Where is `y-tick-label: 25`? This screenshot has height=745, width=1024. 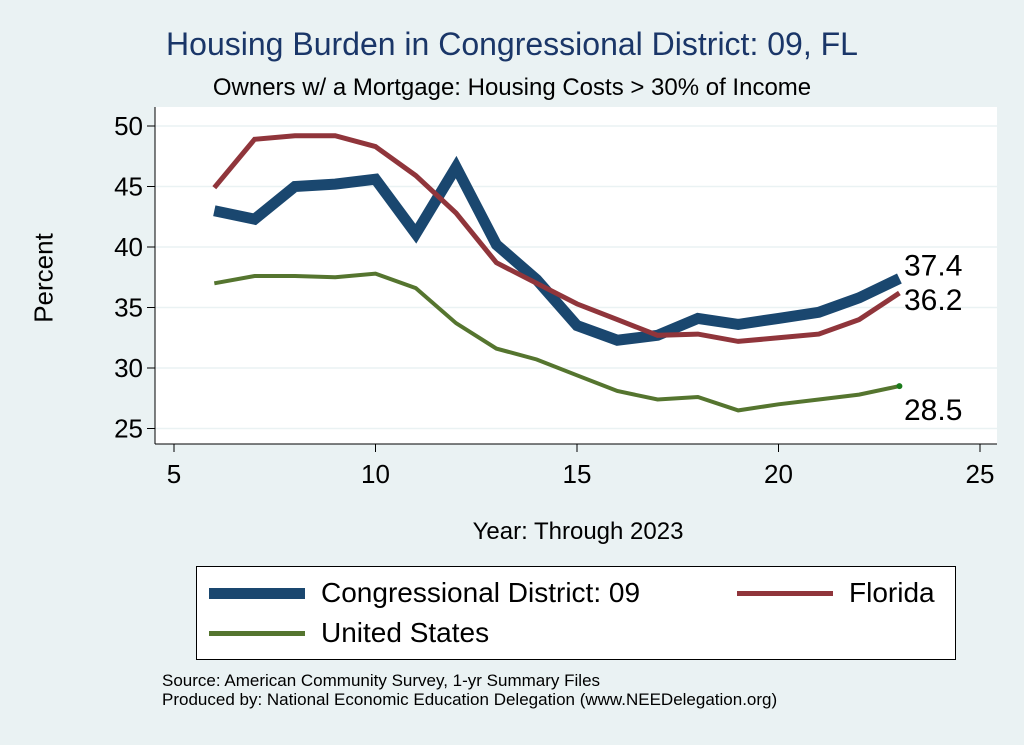
y-tick-label: 25 is located at coordinates (128, 429).